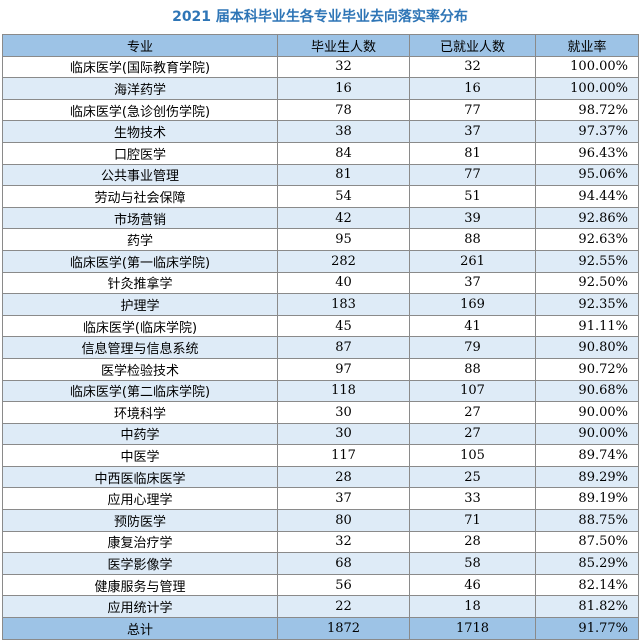 The height and width of the screenshot is (640, 640). I want to click on cell-rate: 92.86%, so click(587, 218).